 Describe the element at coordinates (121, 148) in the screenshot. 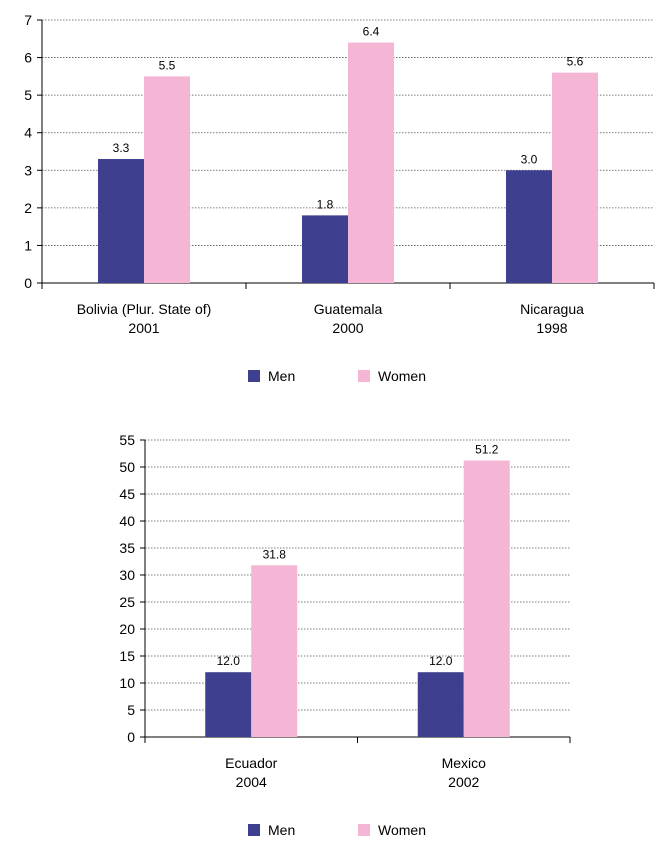

I see `data-label: 3.3` at that location.